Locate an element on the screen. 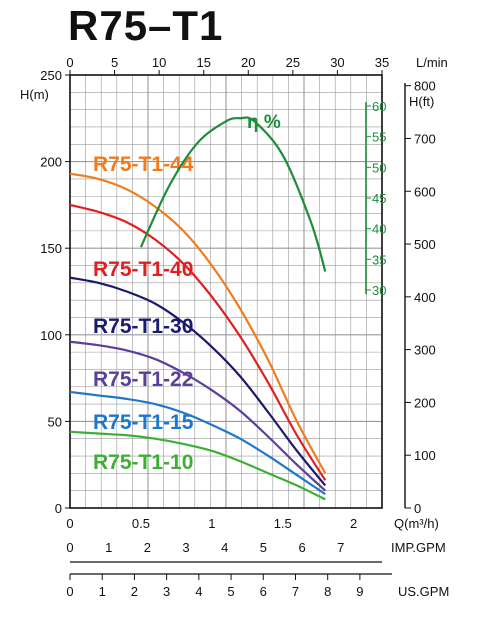 Image resolution: width=500 pixels, height=619 pixels. series-label: R75-T1-44 is located at coordinates (143, 164).